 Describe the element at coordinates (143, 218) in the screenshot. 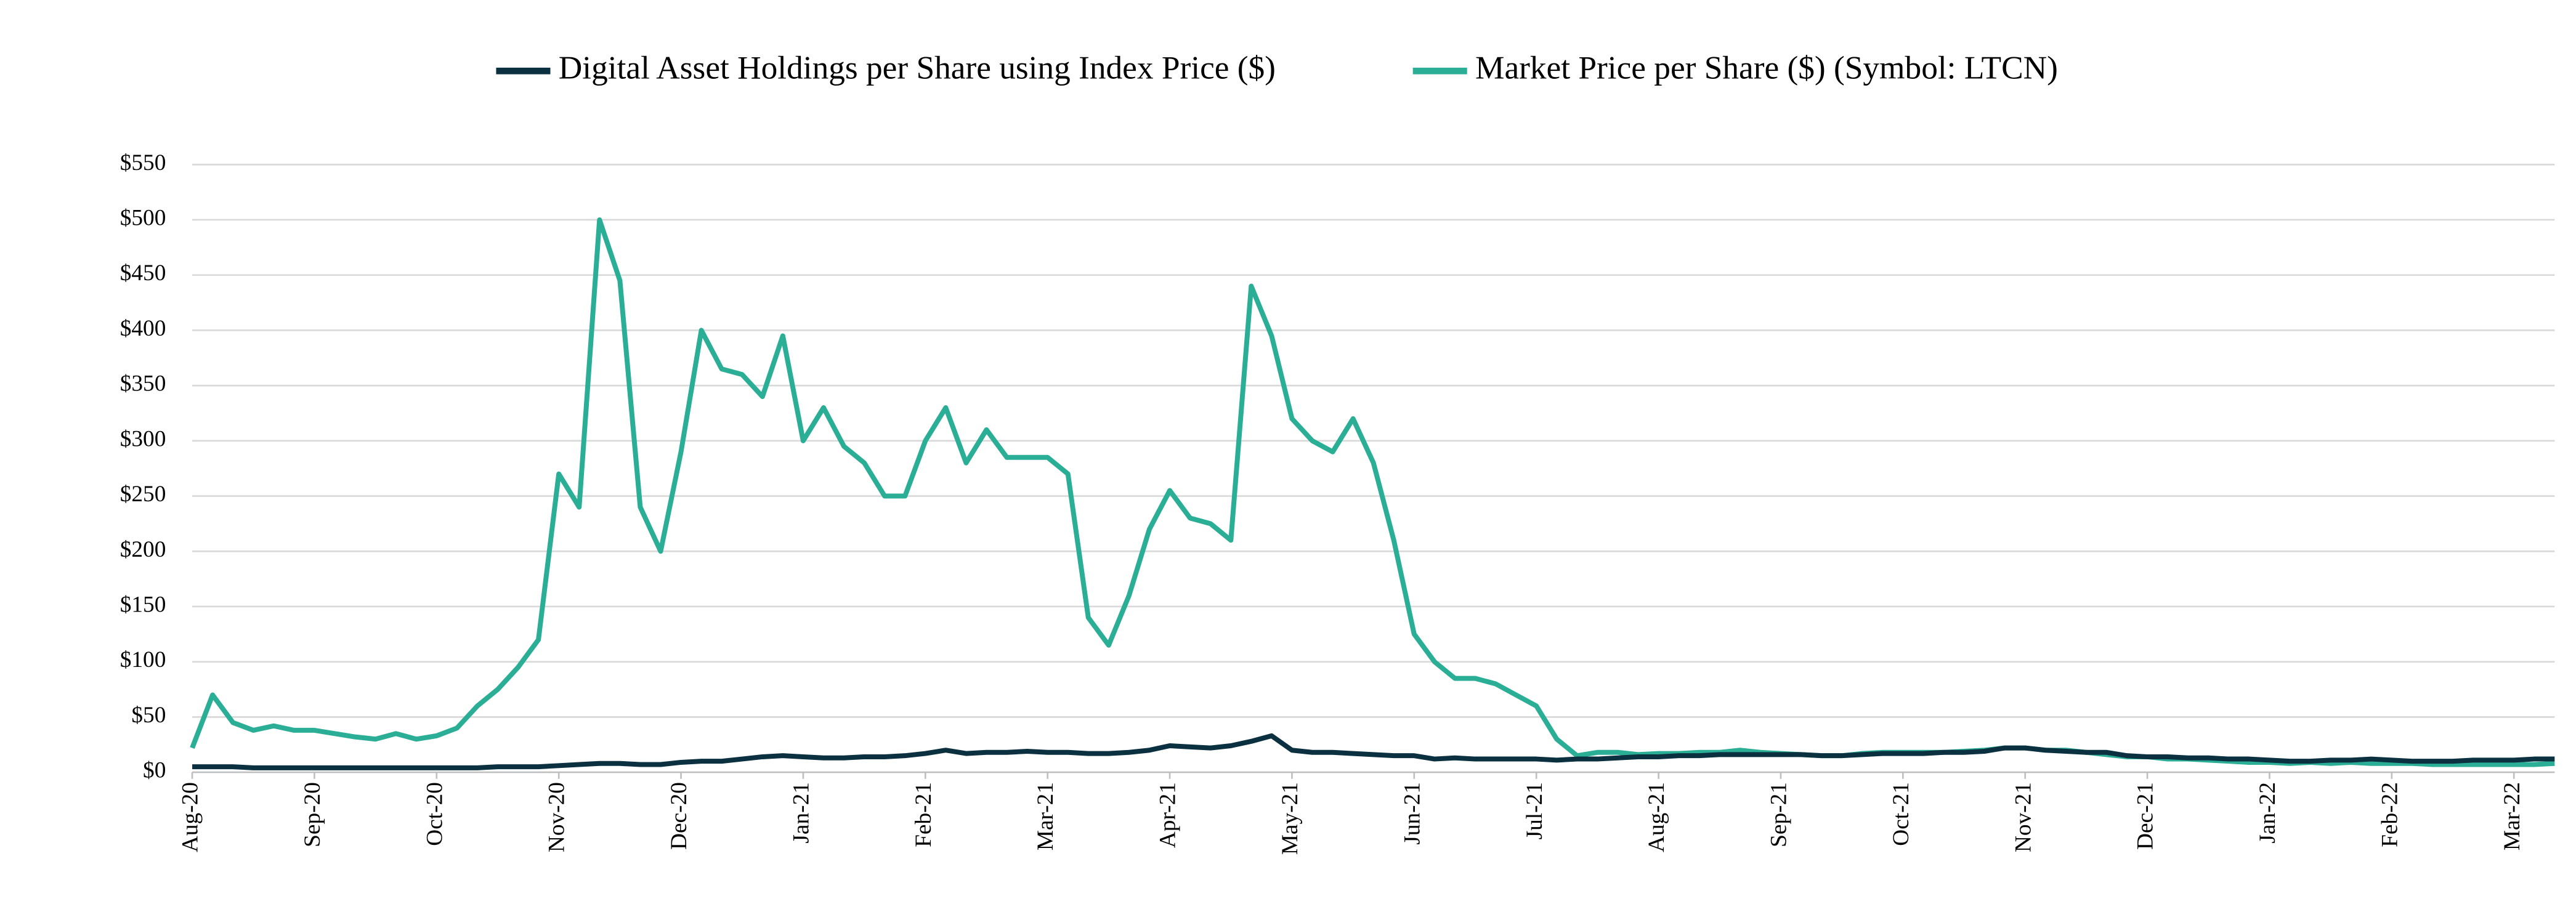

I see `y-tick-label: $500` at that location.